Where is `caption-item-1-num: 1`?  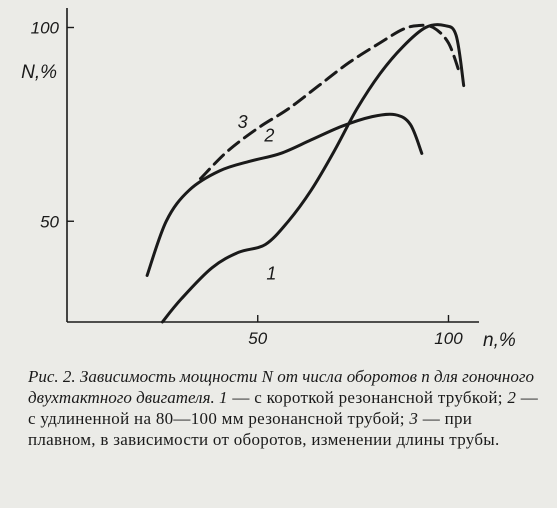 caption-item-1-num: 1 is located at coordinates (223, 397).